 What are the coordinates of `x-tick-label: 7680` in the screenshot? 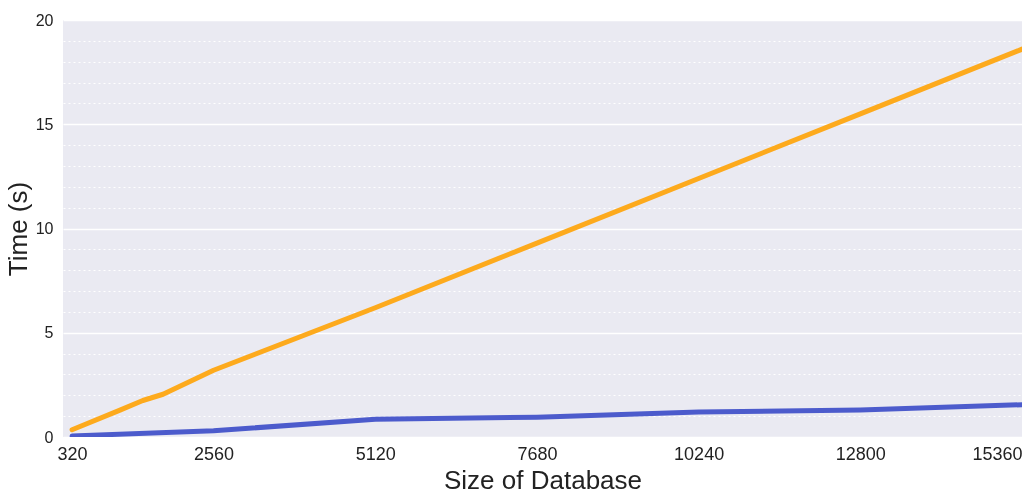 It's located at (537, 453).